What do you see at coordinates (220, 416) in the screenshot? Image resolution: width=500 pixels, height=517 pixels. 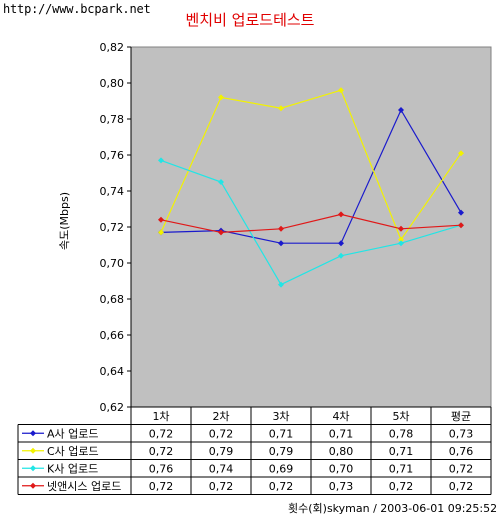 I see `x-category-label: 2차` at bounding box center [220, 416].